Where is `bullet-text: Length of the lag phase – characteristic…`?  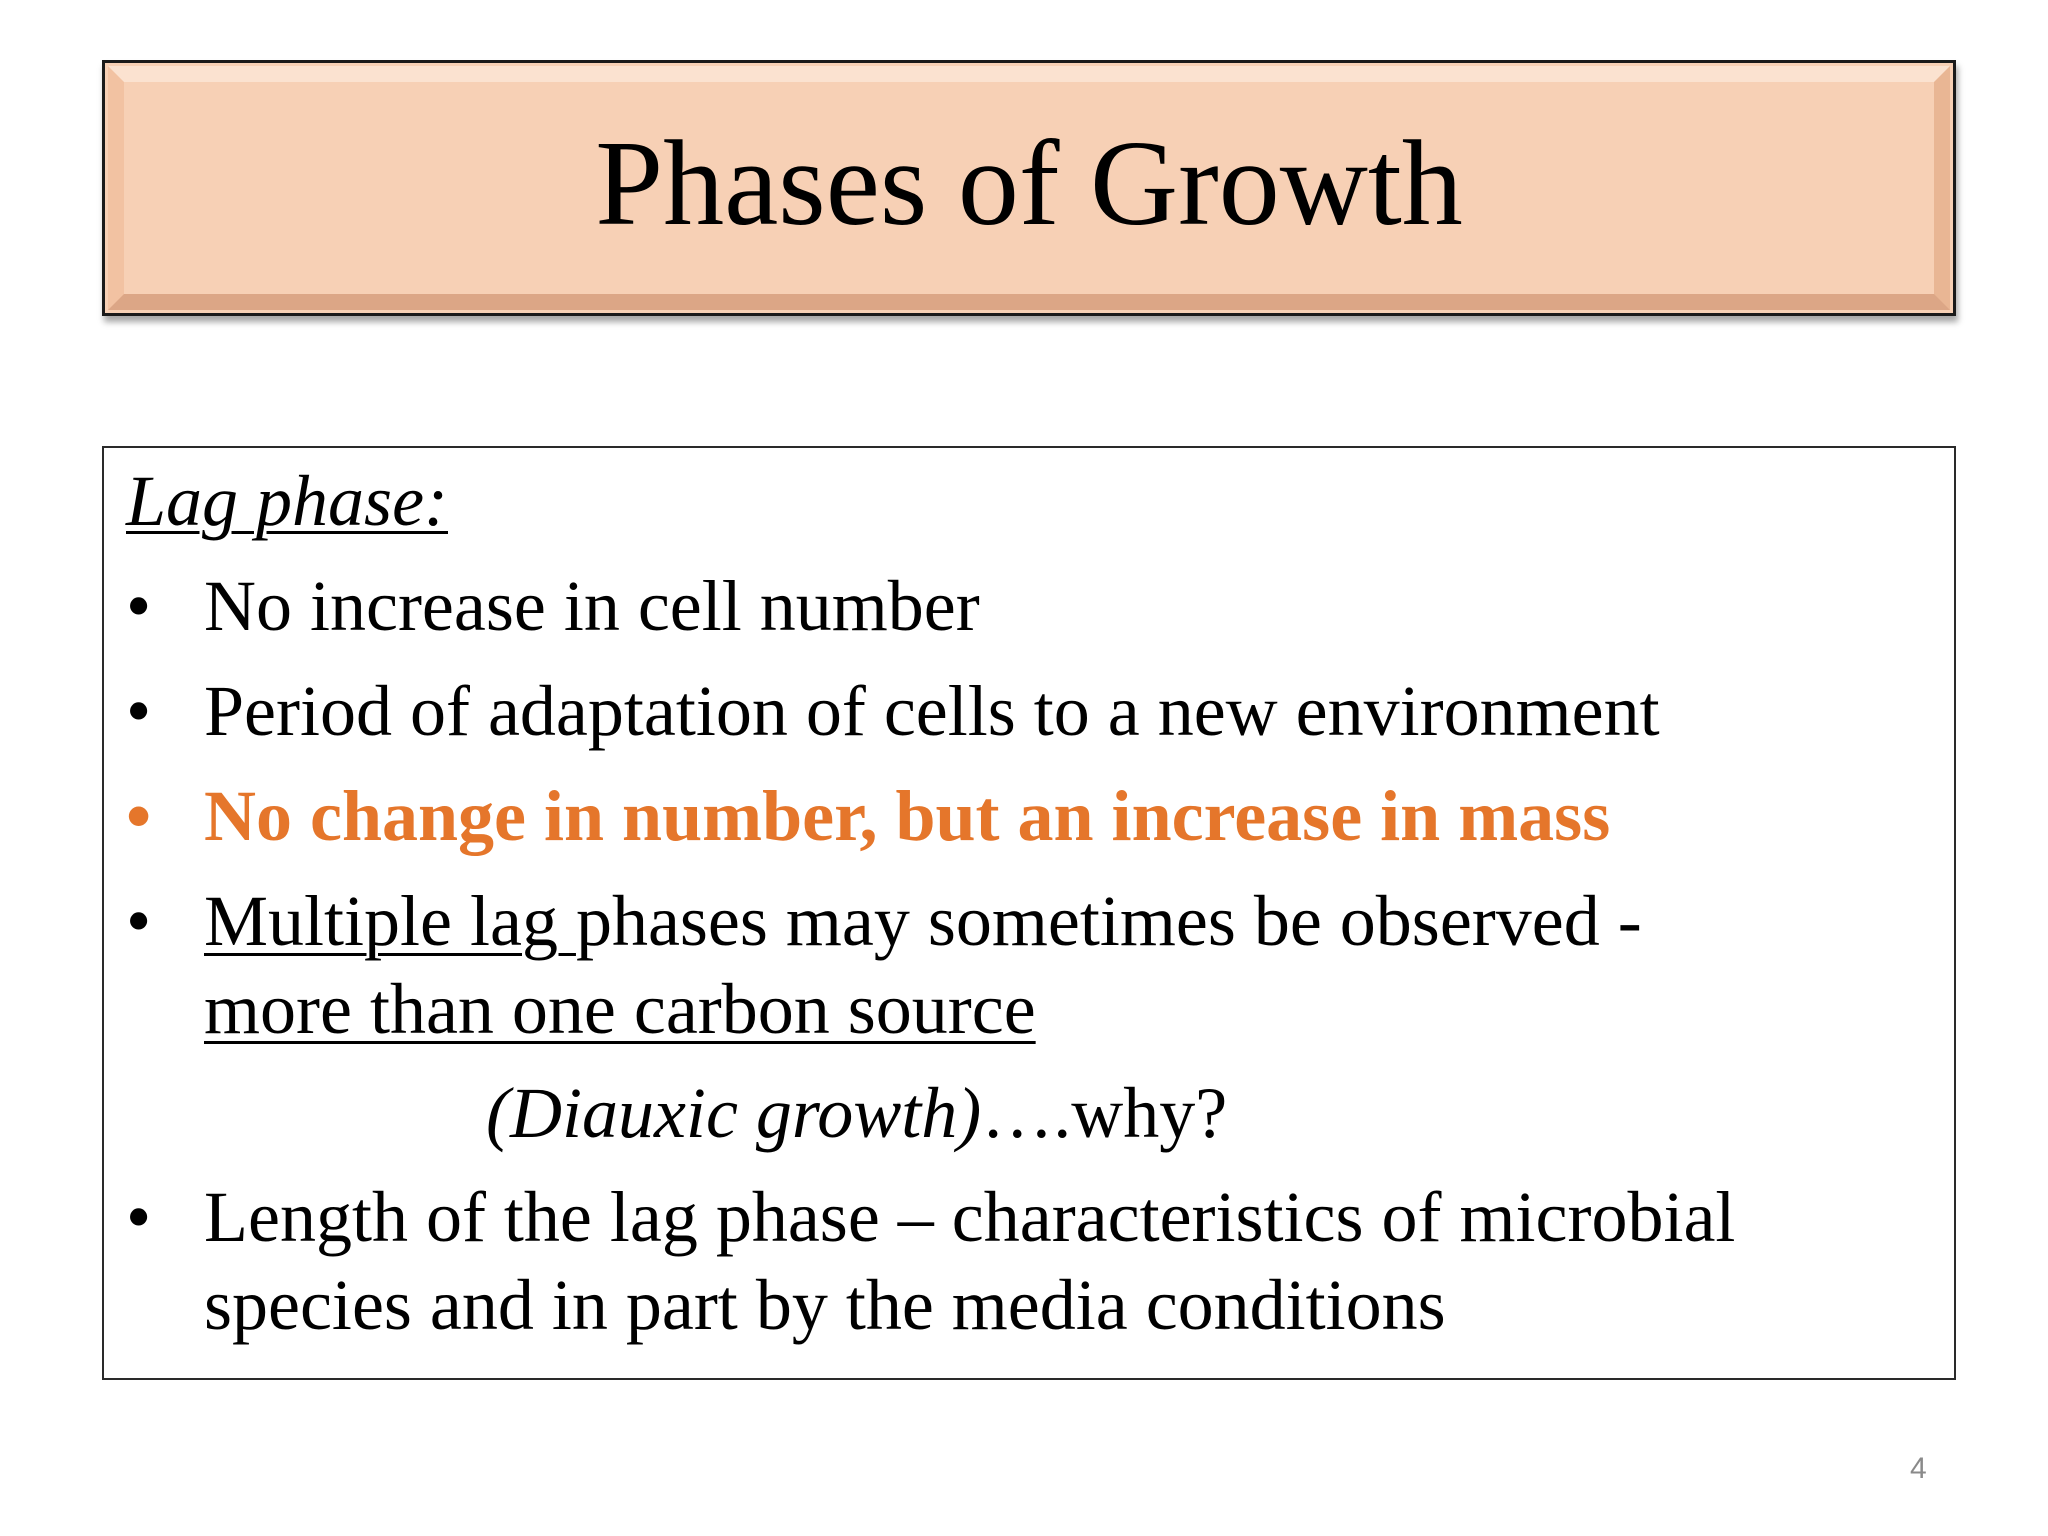
bullet-text: Length of the lag phase – characteristic… is located at coordinates (970, 1217).